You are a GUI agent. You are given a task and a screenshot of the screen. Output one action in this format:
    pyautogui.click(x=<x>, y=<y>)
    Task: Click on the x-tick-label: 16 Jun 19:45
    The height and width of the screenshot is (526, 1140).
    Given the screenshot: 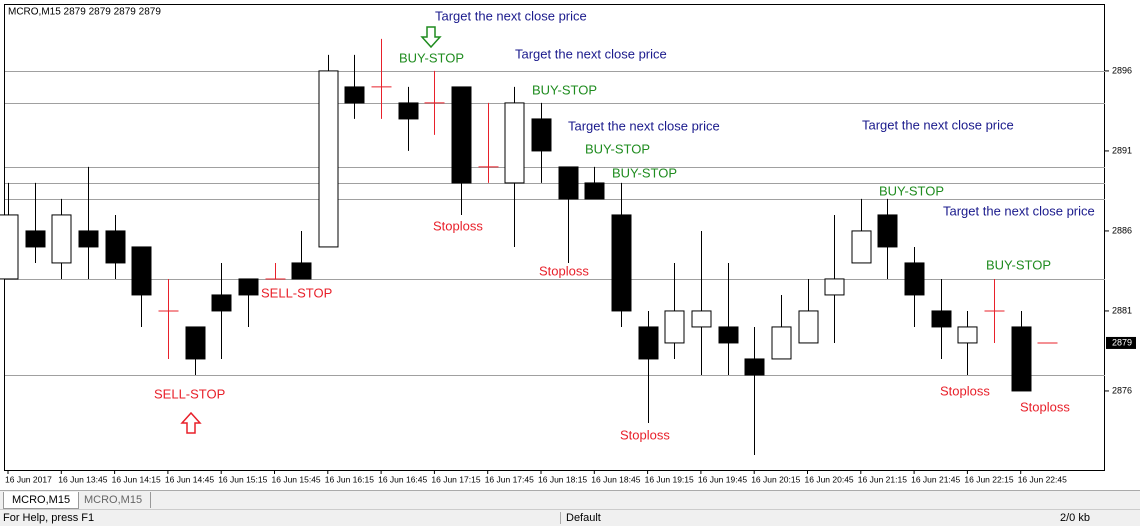 What is the action you would take?
    pyautogui.click(x=722, y=479)
    